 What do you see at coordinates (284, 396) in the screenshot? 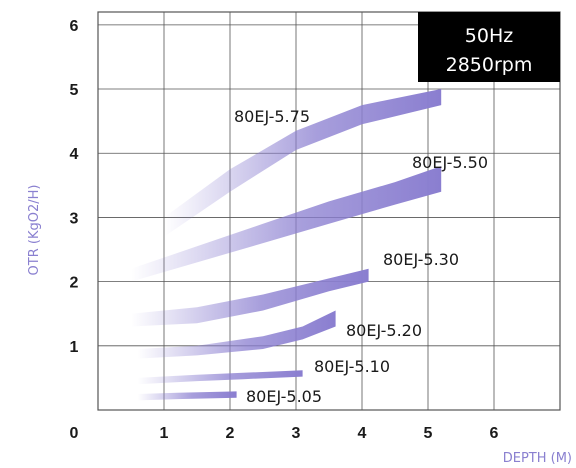
I see `band-label: 80EJ-5.05` at bounding box center [284, 396].